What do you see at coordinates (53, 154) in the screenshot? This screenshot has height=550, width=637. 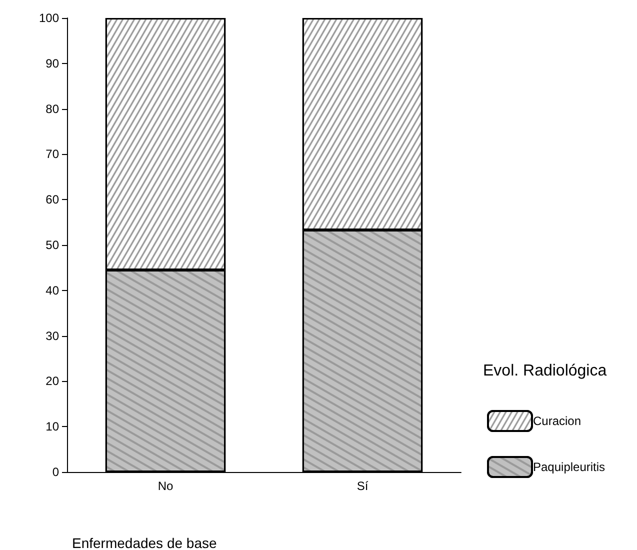 I see `y-tick-label: 70` at bounding box center [53, 154].